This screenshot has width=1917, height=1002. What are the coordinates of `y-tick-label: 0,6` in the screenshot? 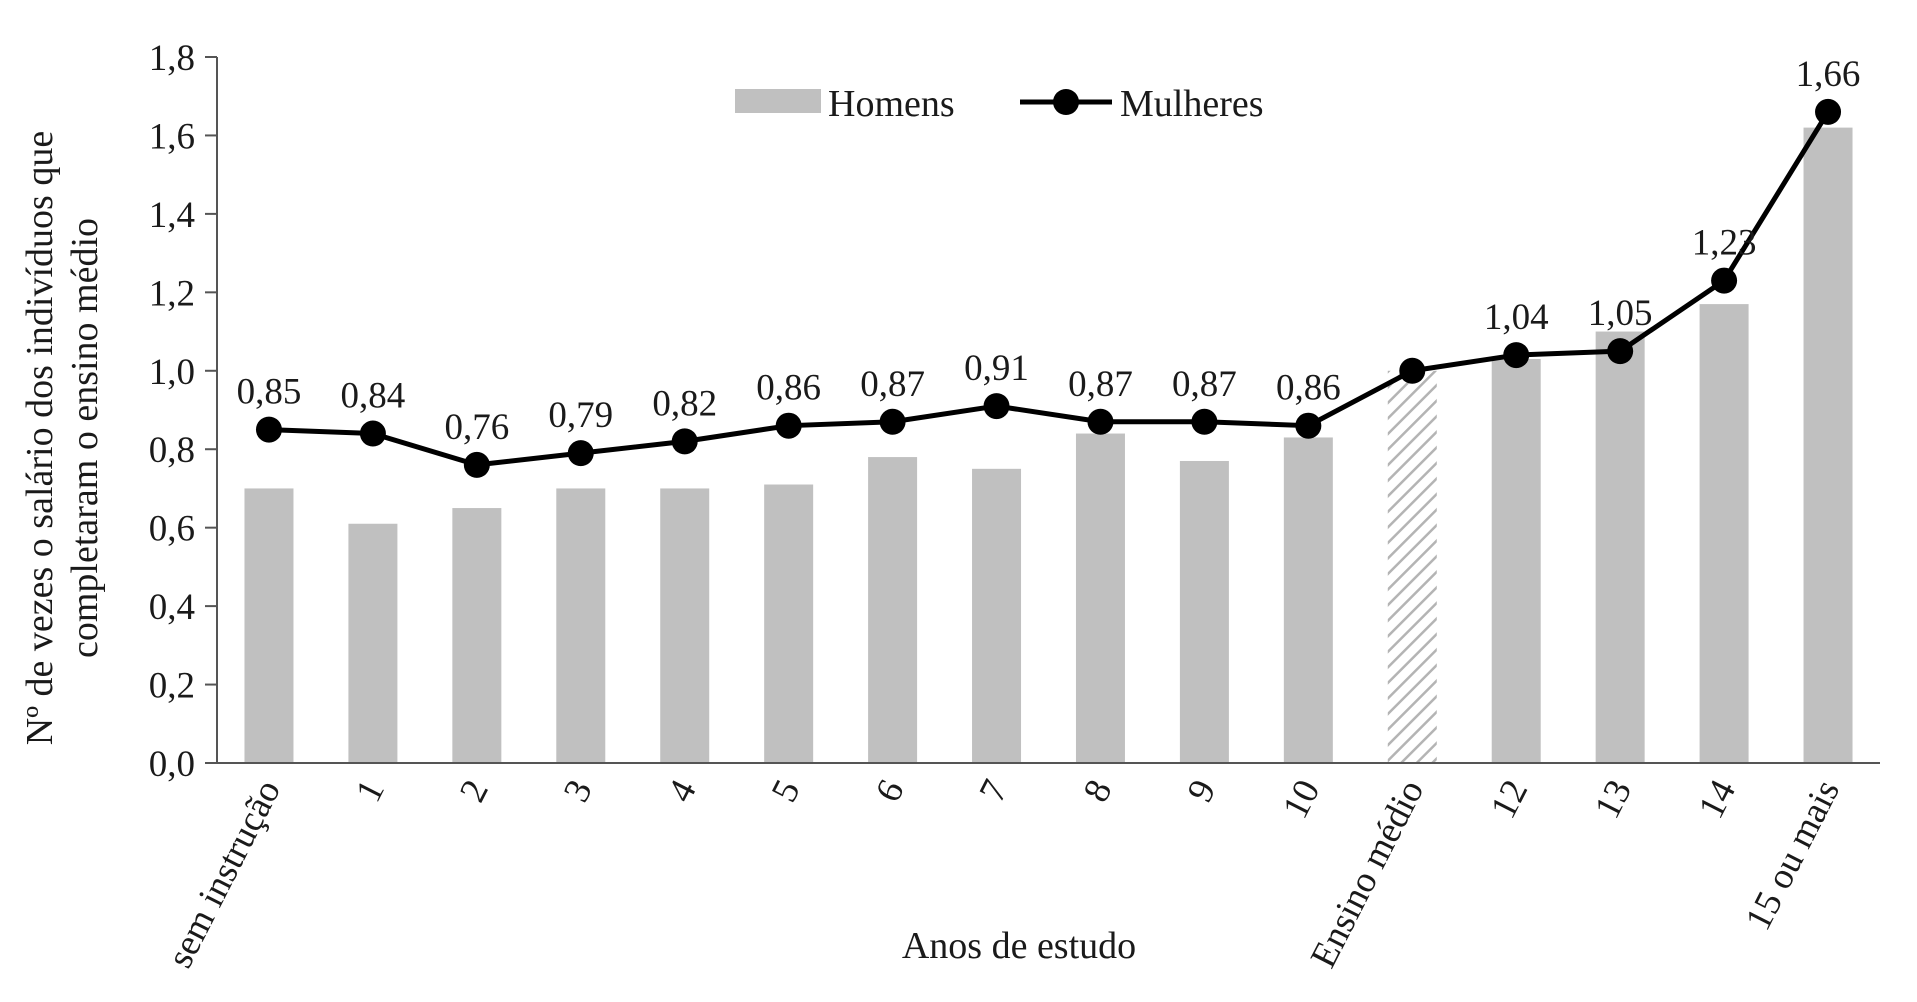 It's located at (172, 529).